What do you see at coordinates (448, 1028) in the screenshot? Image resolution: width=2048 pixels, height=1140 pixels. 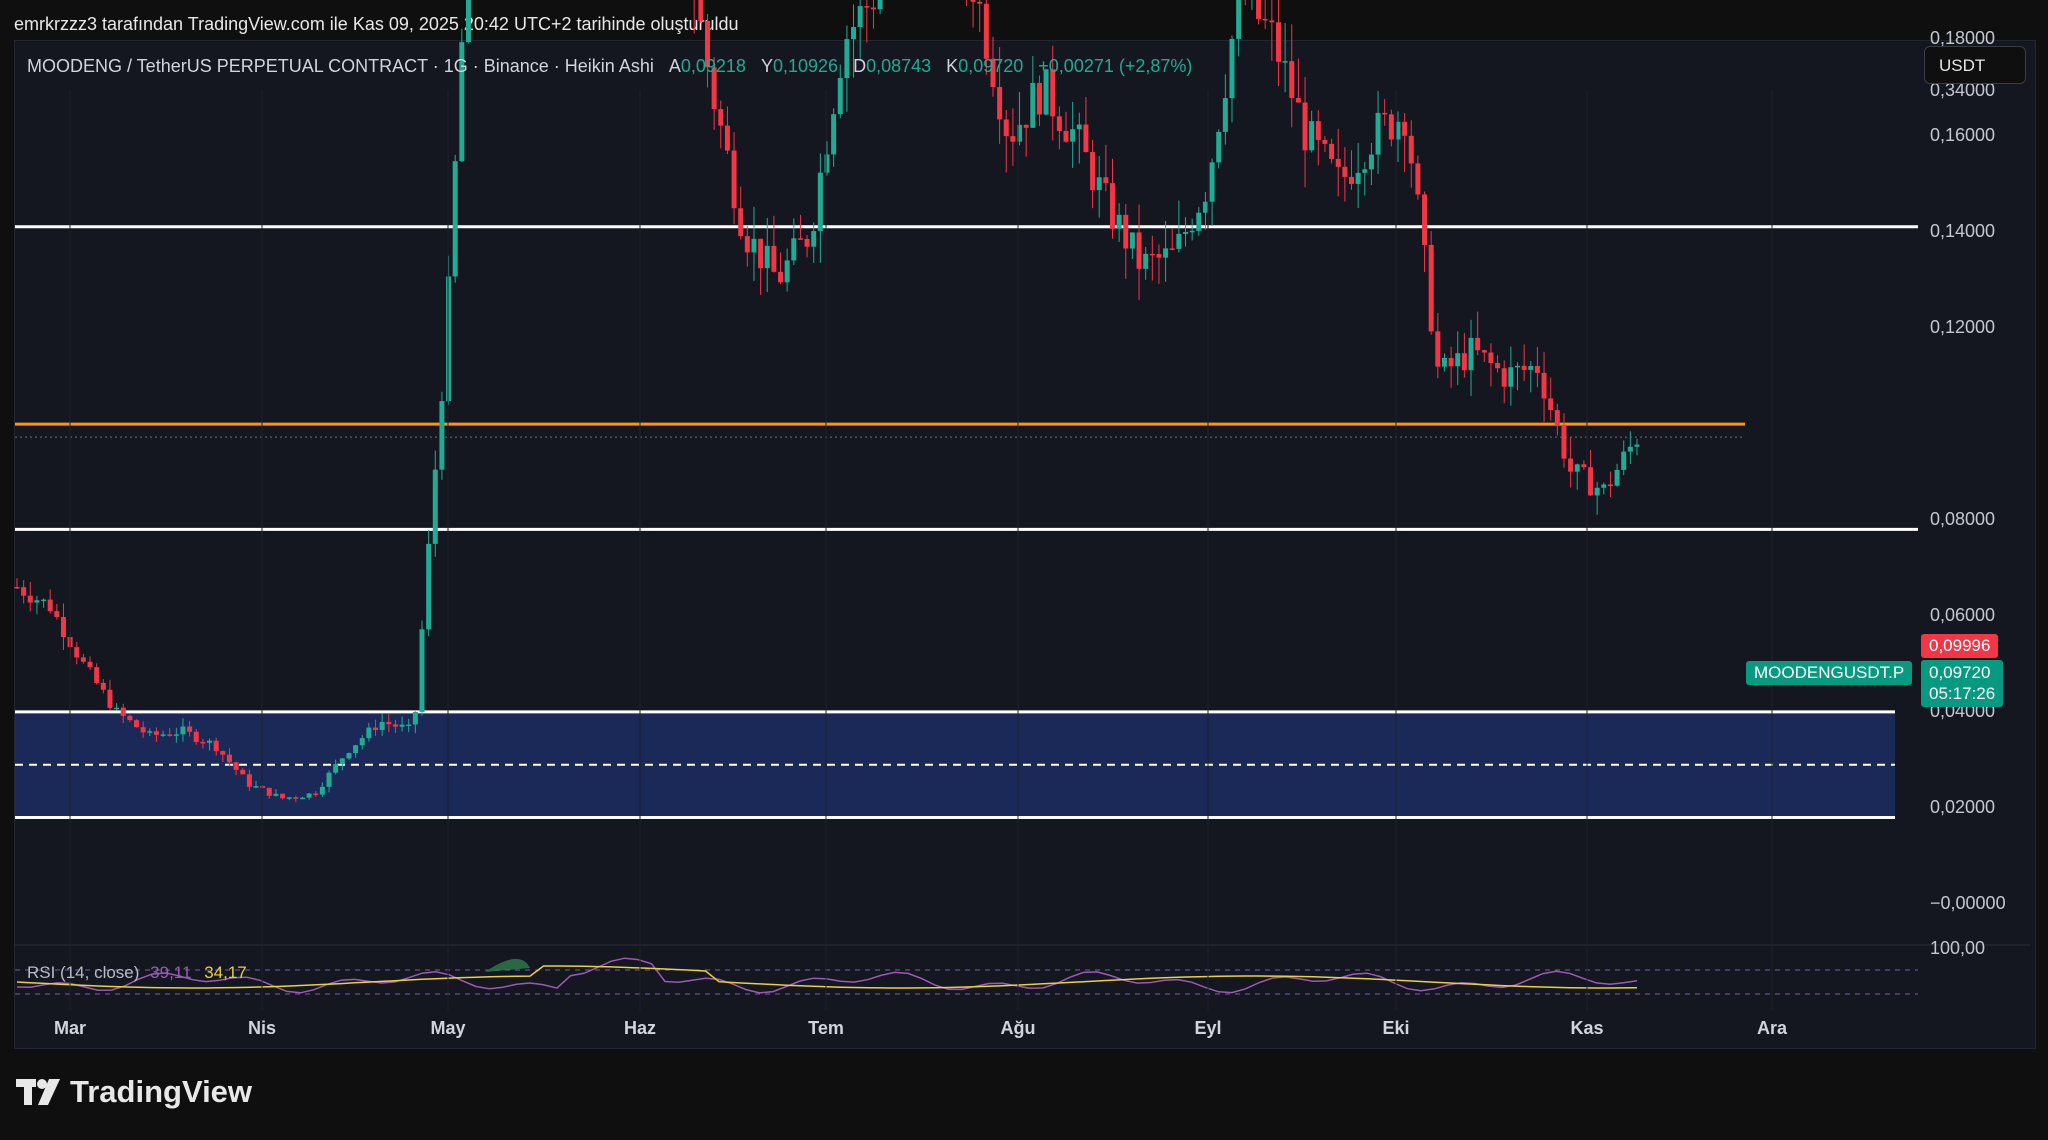 I see `month-label: May` at bounding box center [448, 1028].